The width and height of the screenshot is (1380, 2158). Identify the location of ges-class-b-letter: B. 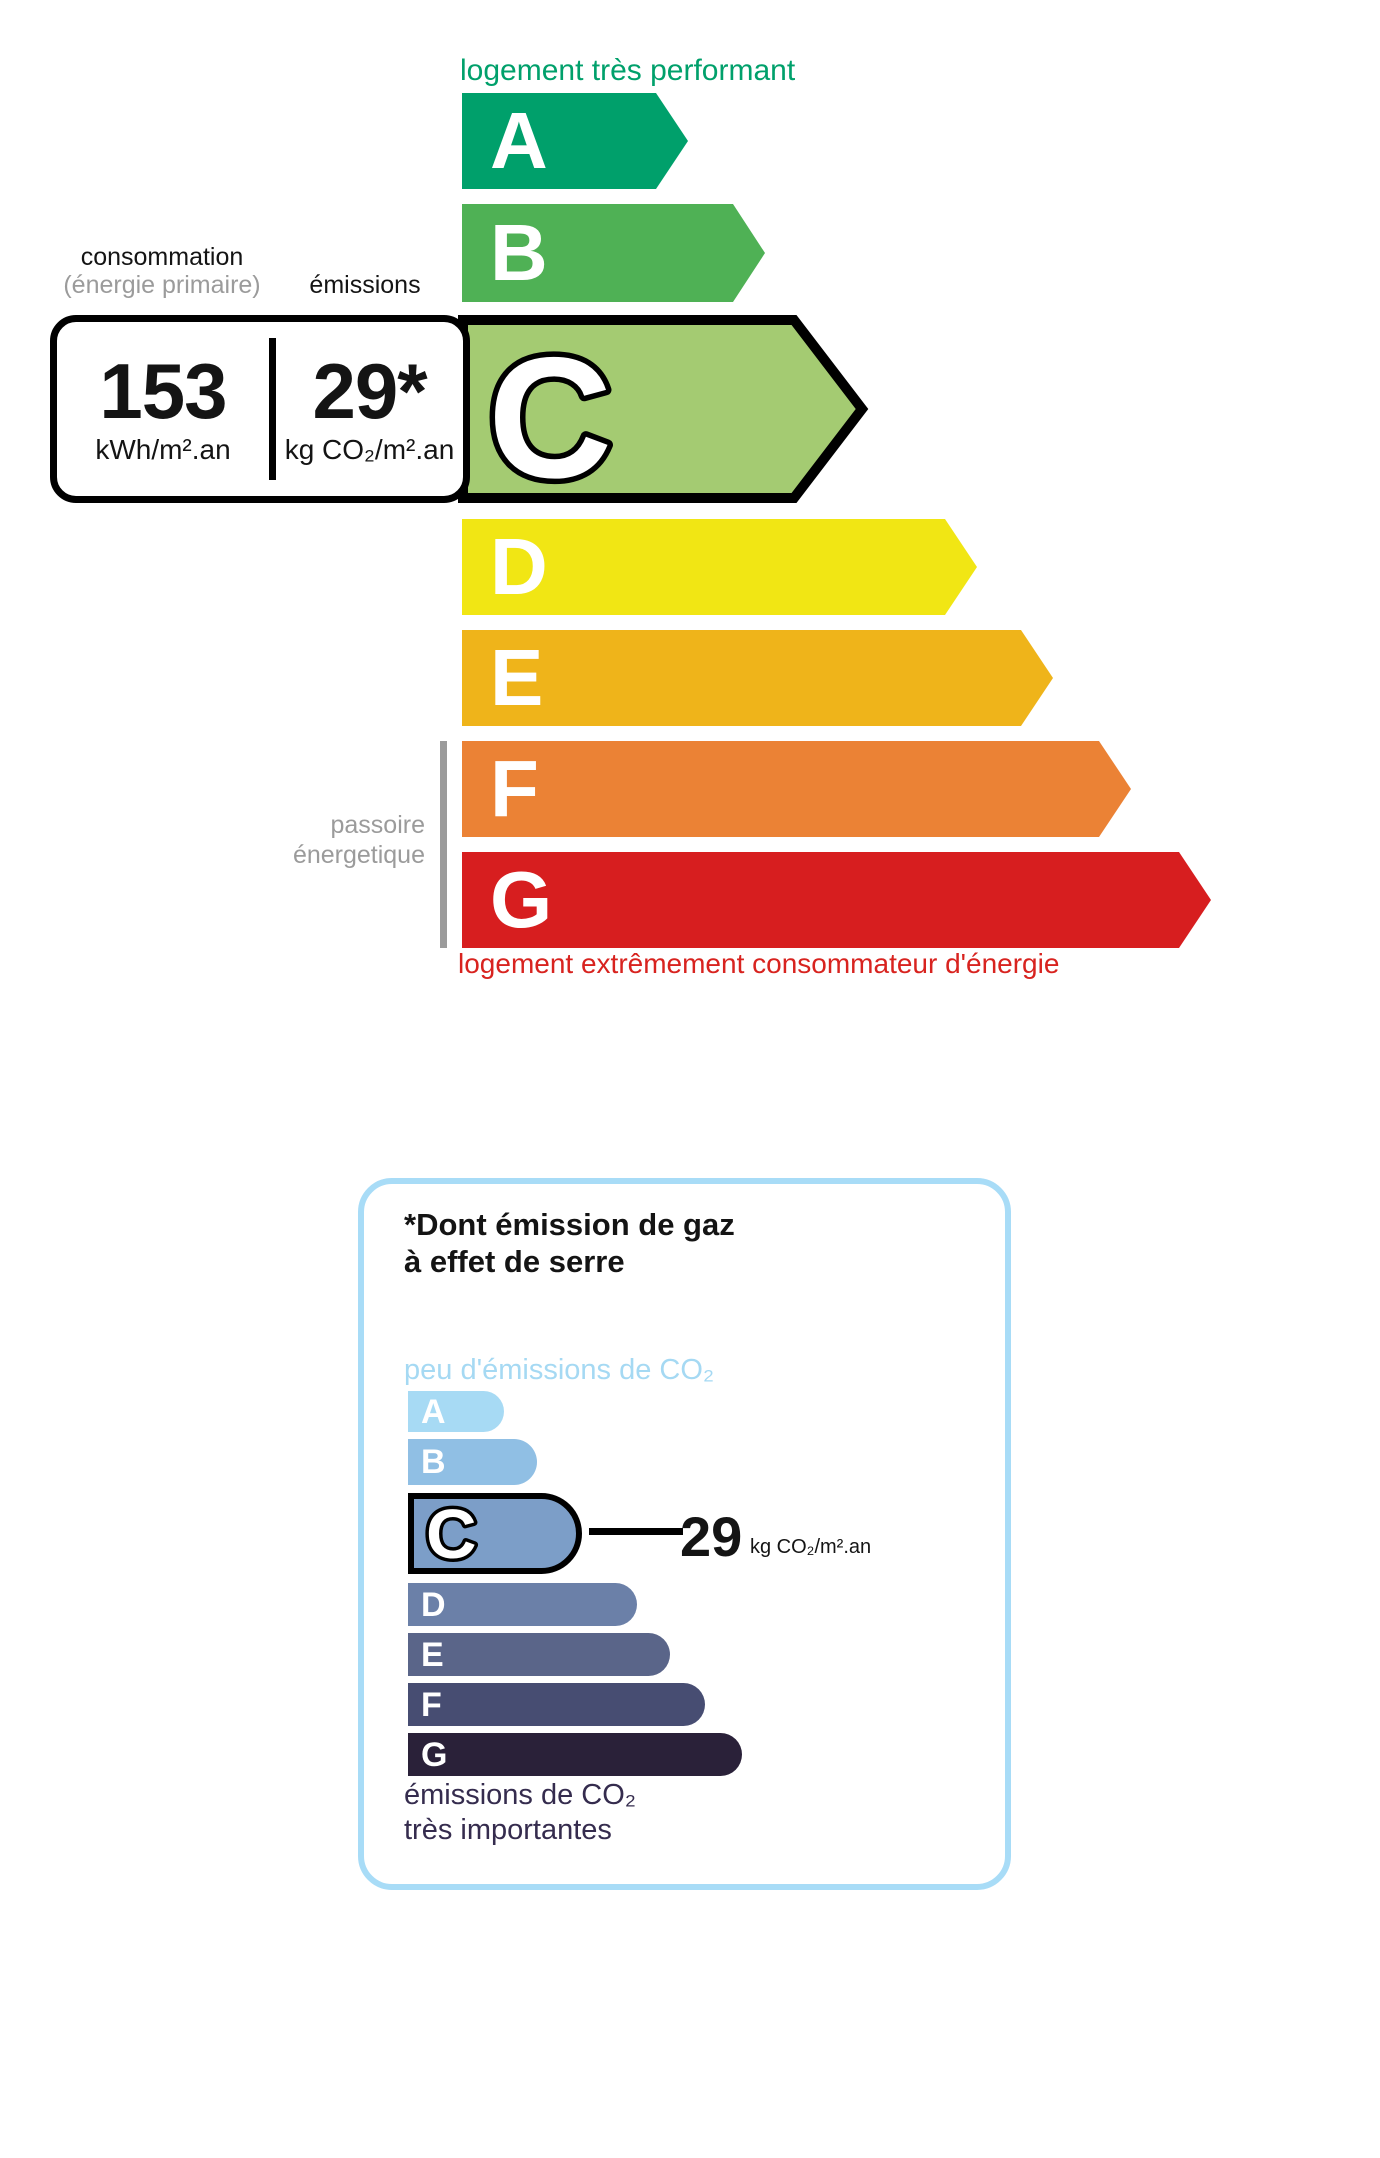
(433, 1462).